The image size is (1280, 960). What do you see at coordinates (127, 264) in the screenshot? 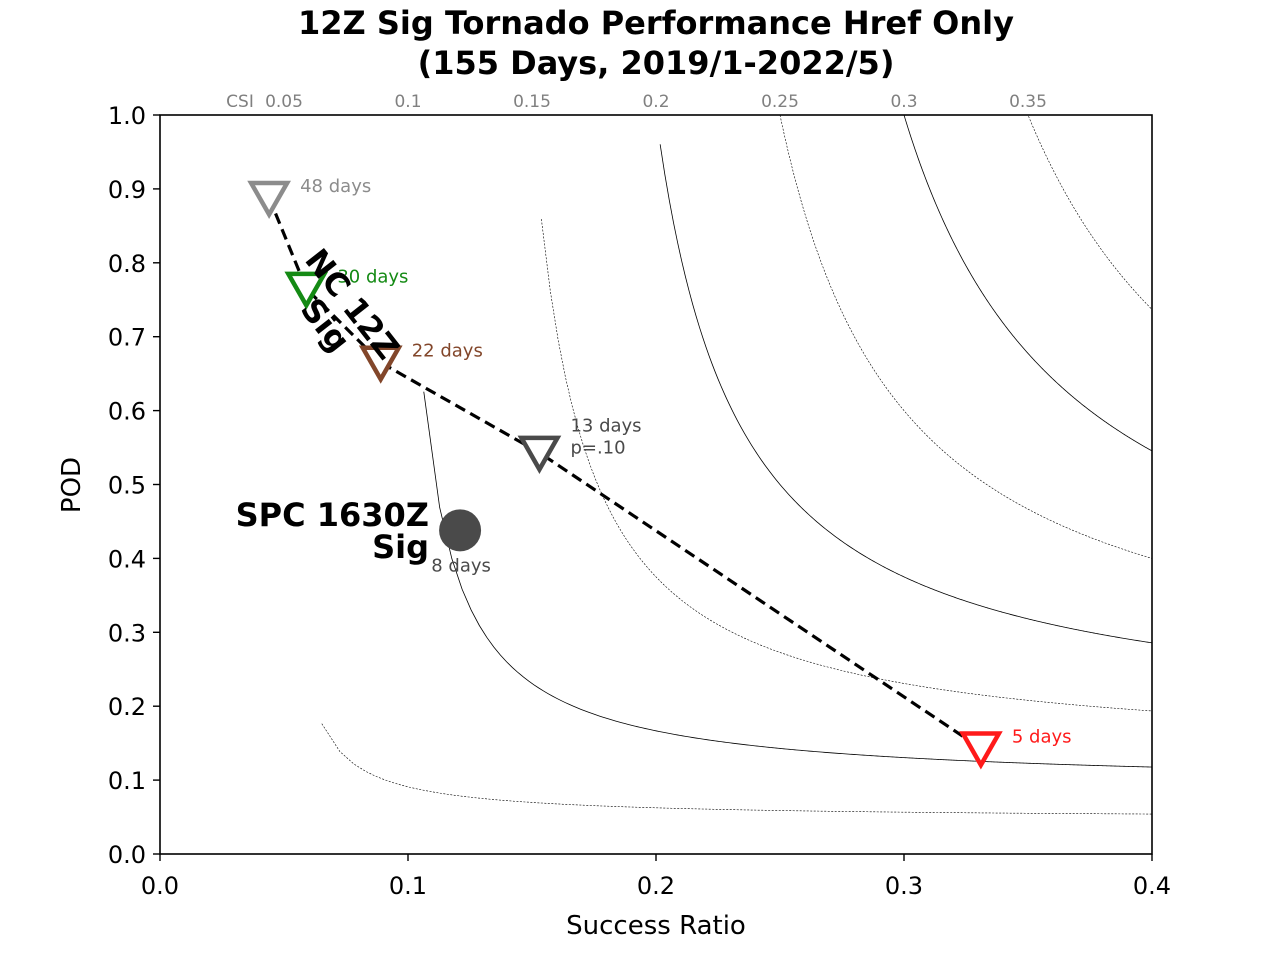
I see `y-tick-label: 0.8` at bounding box center [127, 264].